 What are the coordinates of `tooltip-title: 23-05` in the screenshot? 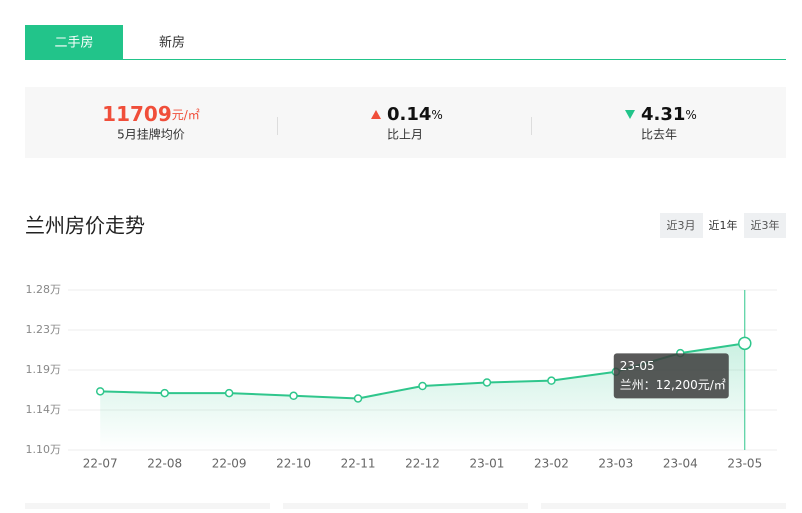 It's located at (637, 366).